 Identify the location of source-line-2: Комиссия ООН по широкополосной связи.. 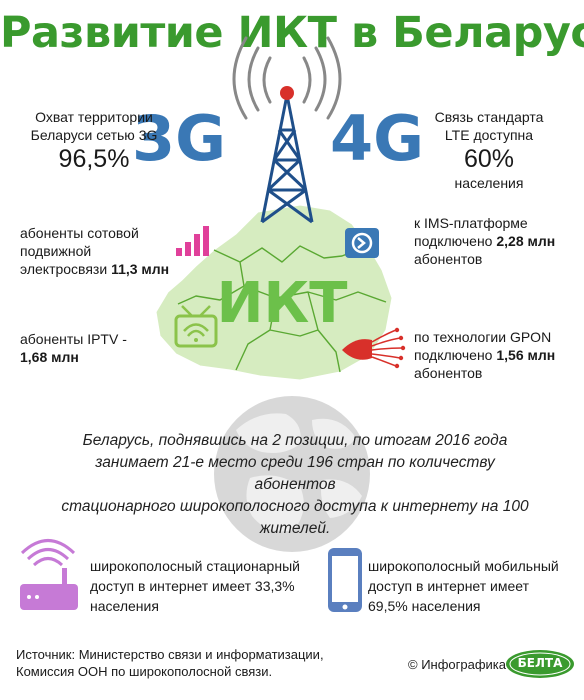
(144, 671).